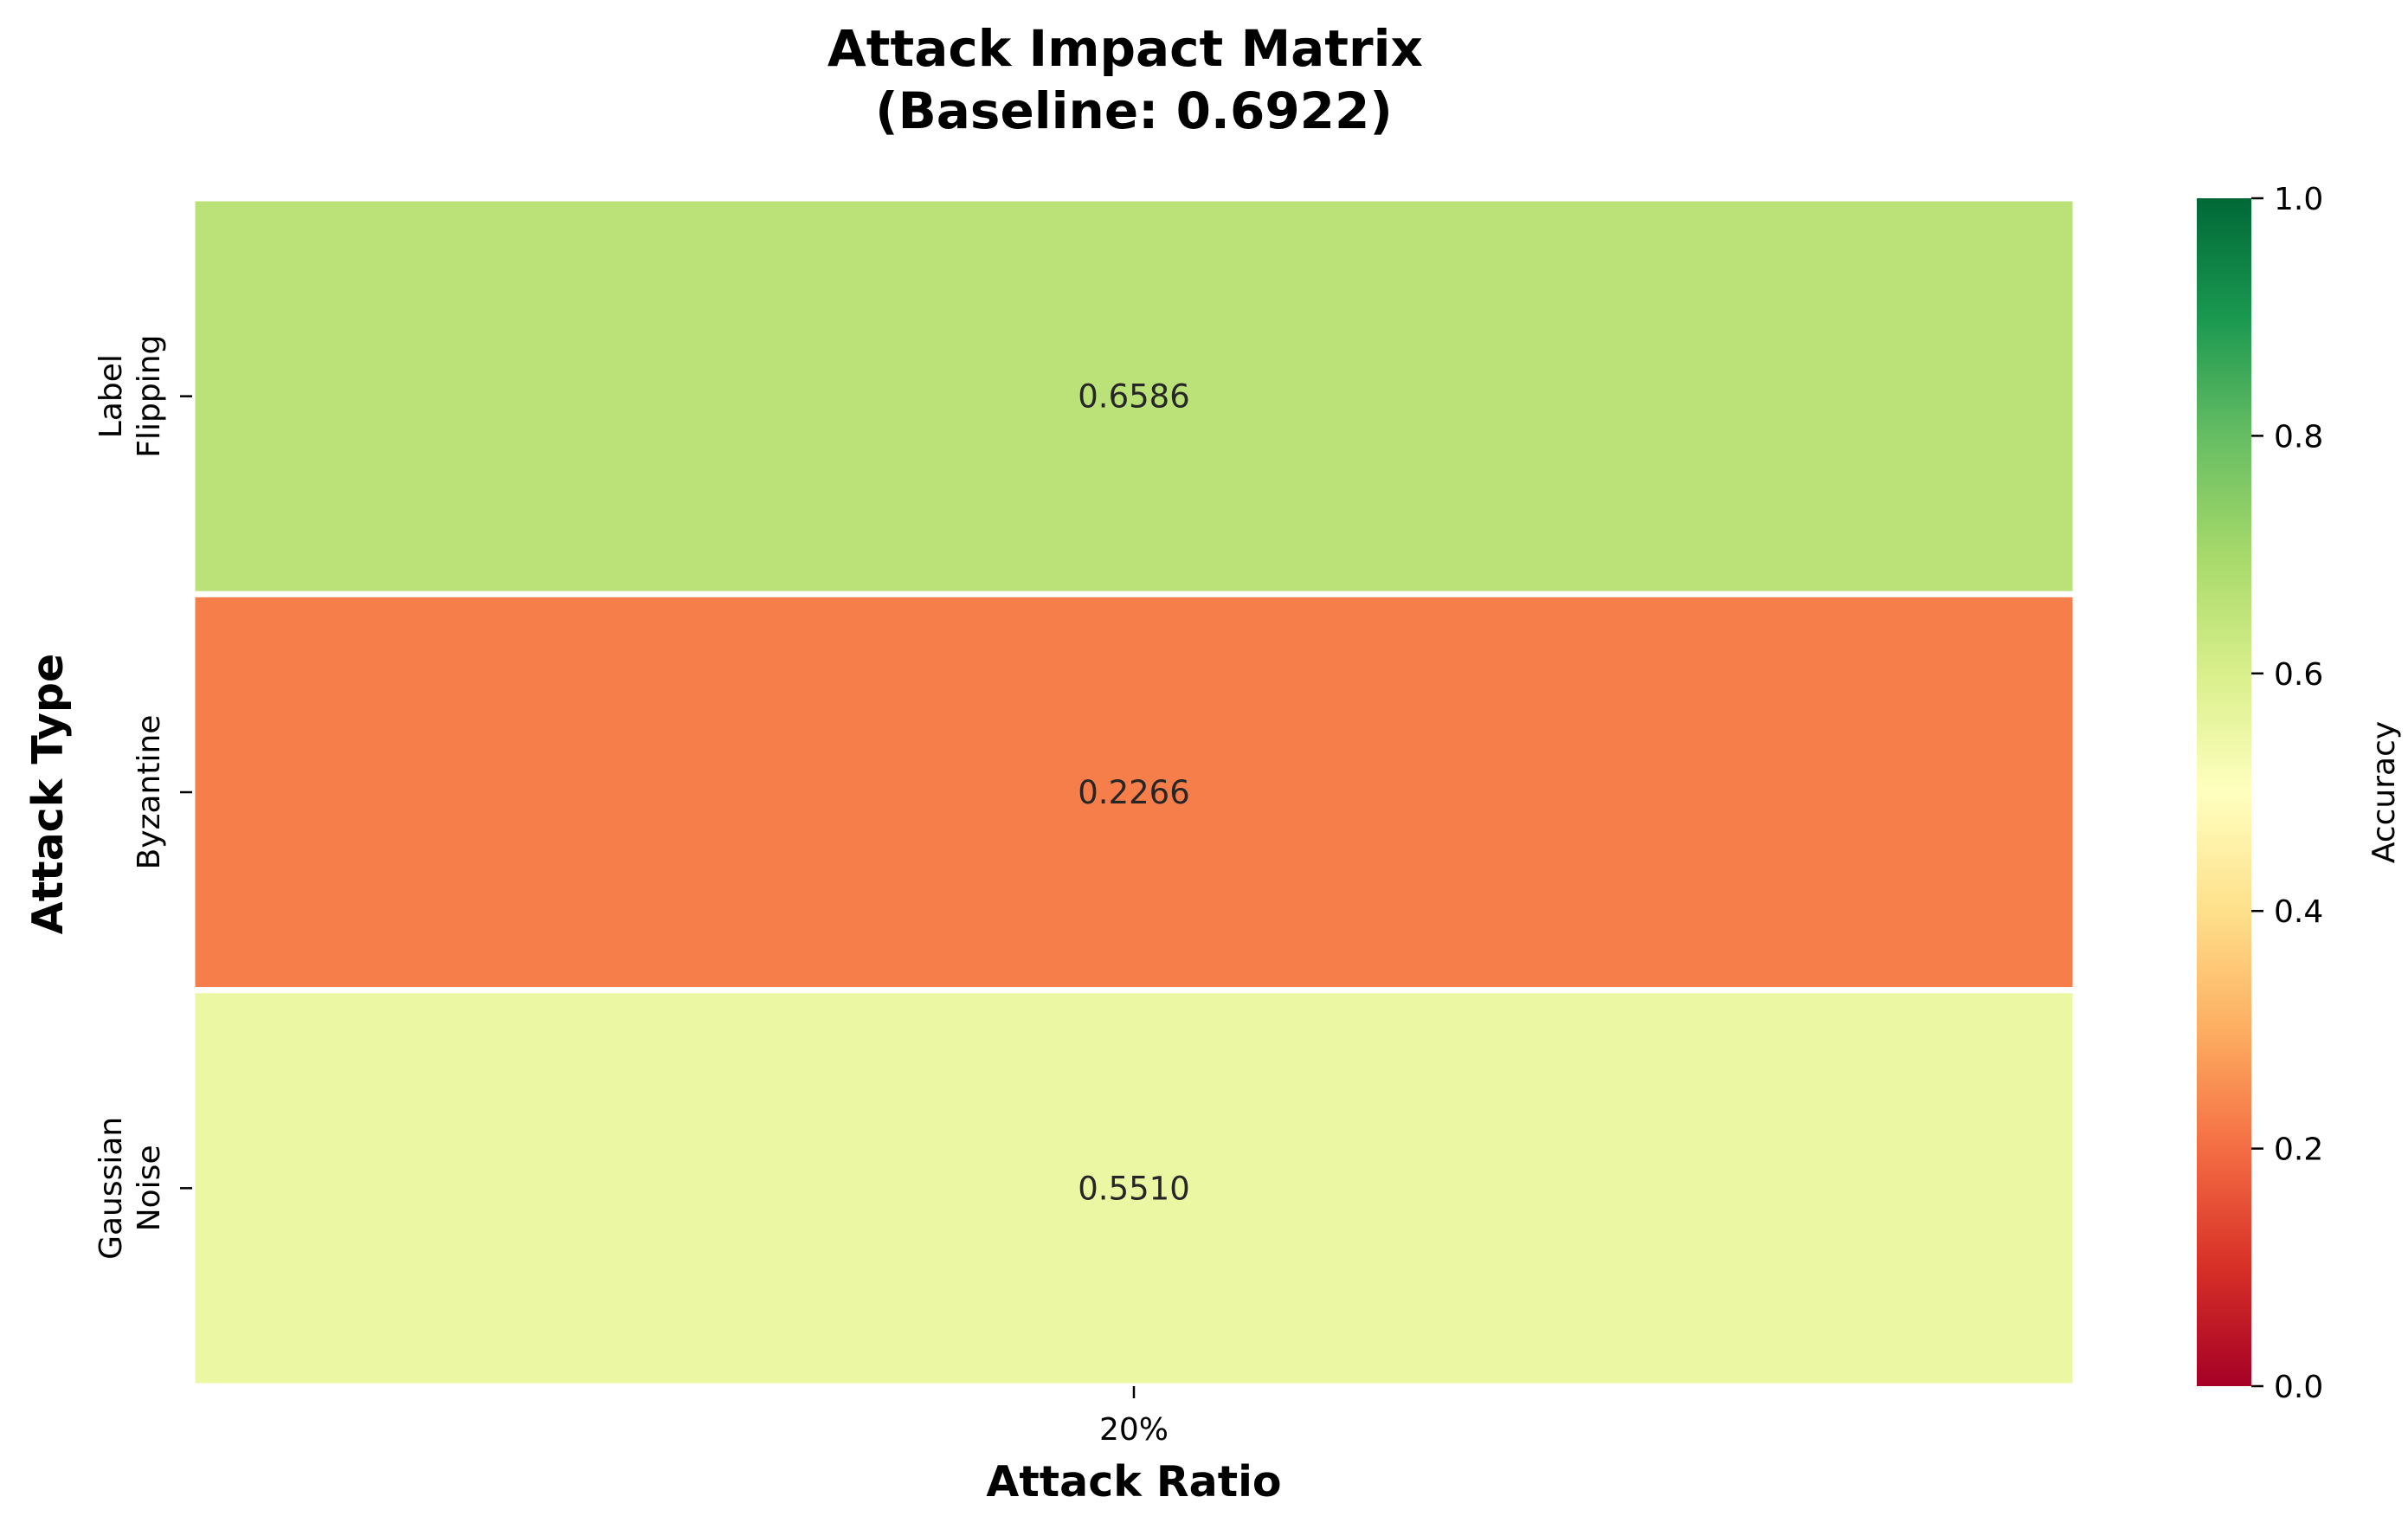  I want to click on y-axis: LabelFlipping Byzantine GaussianNoise, so click(142, 797).